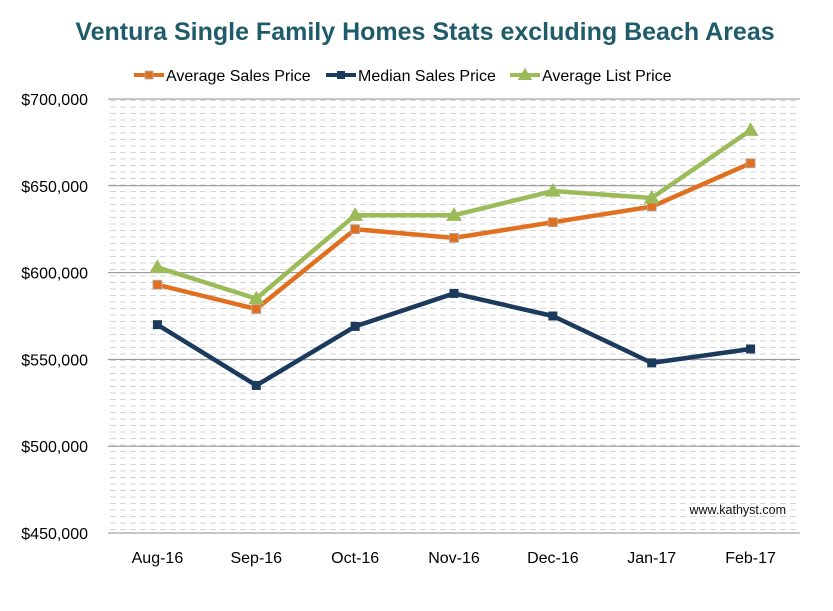 This screenshot has width=833, height=611. What do you see at coordinates (54, 360) in the screenshot?
I see `y-tick-label: $550,000` at bounding box center [54, 360].